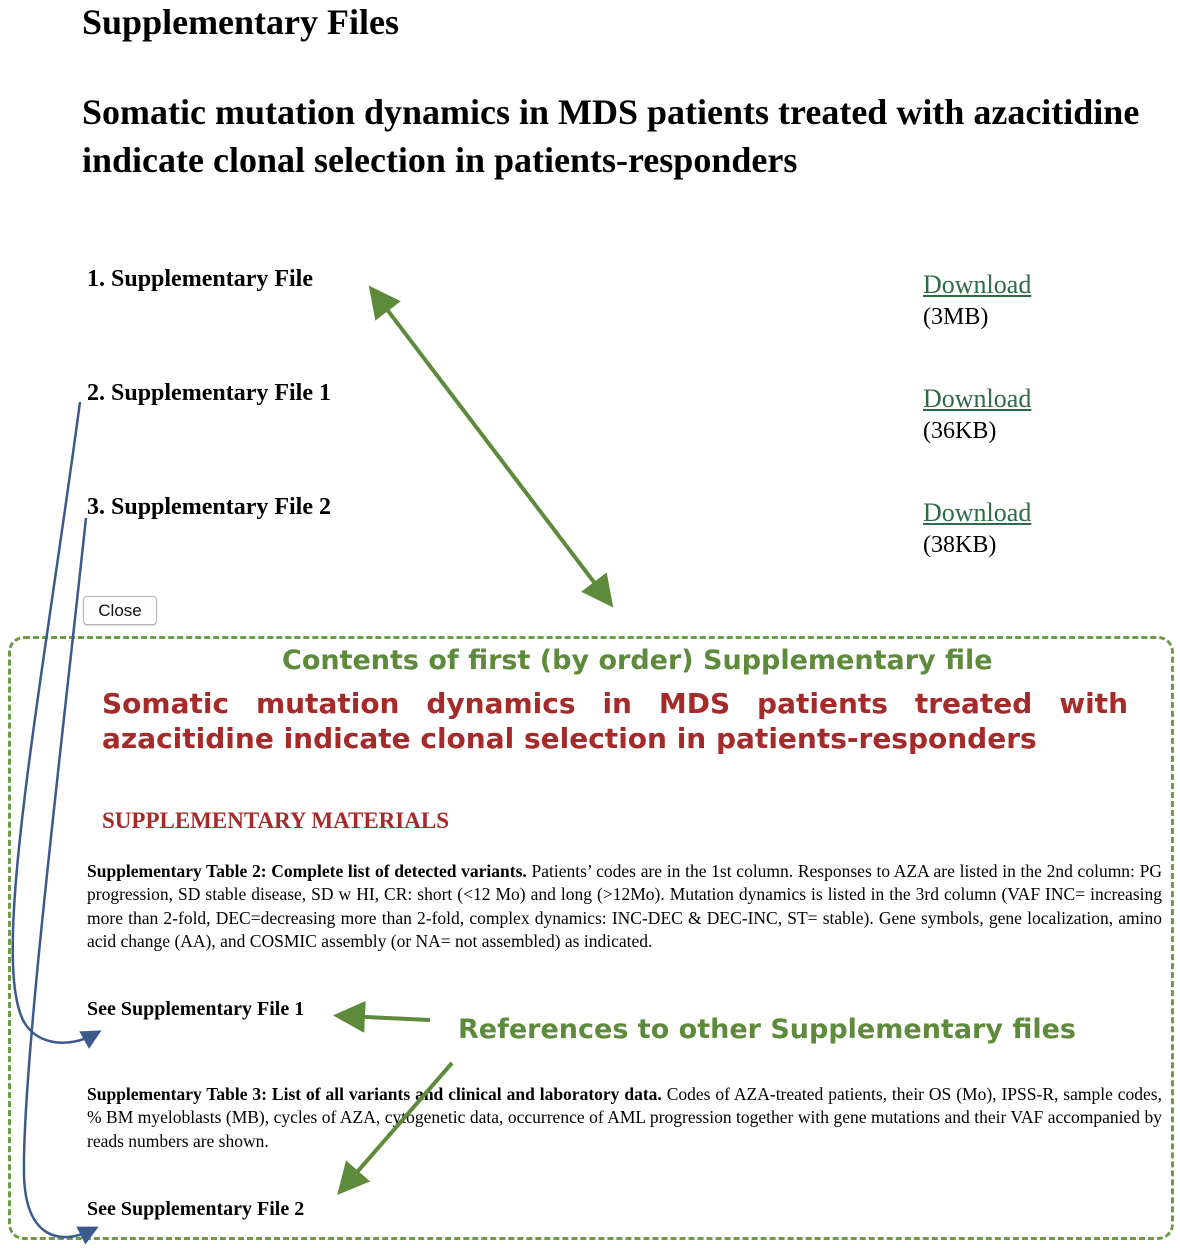 The width and height of the screenshot is (1180, 1248). I want to click on download-link-2: Download, so click(977, 398).